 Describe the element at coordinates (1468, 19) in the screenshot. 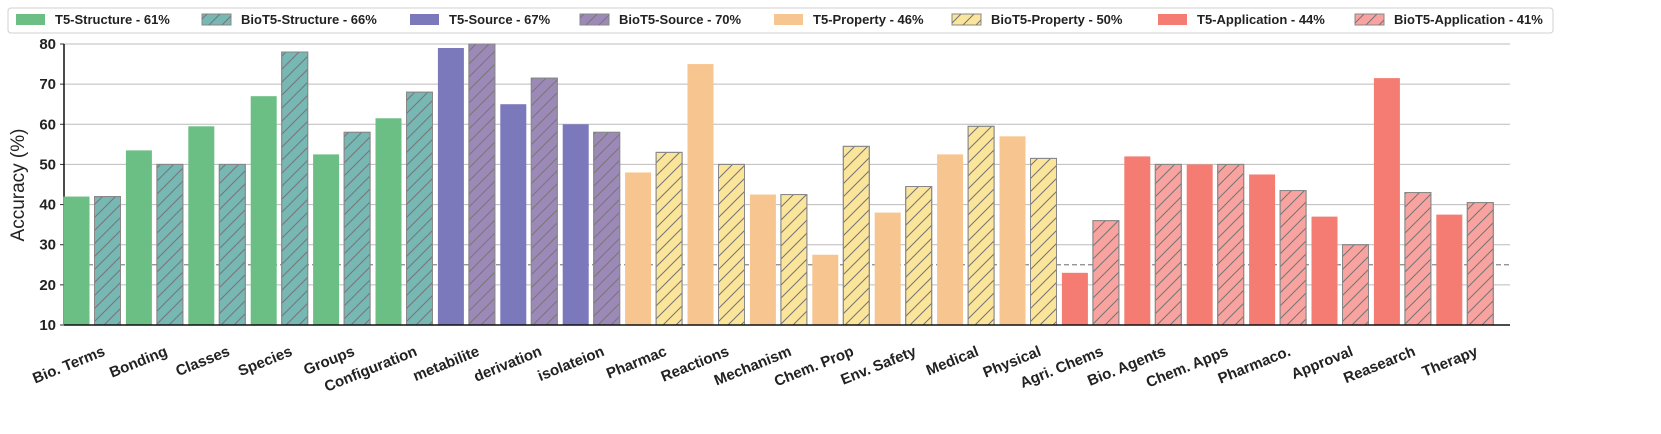

I see `legend-label: BioT5-Application - 41%` at that location.